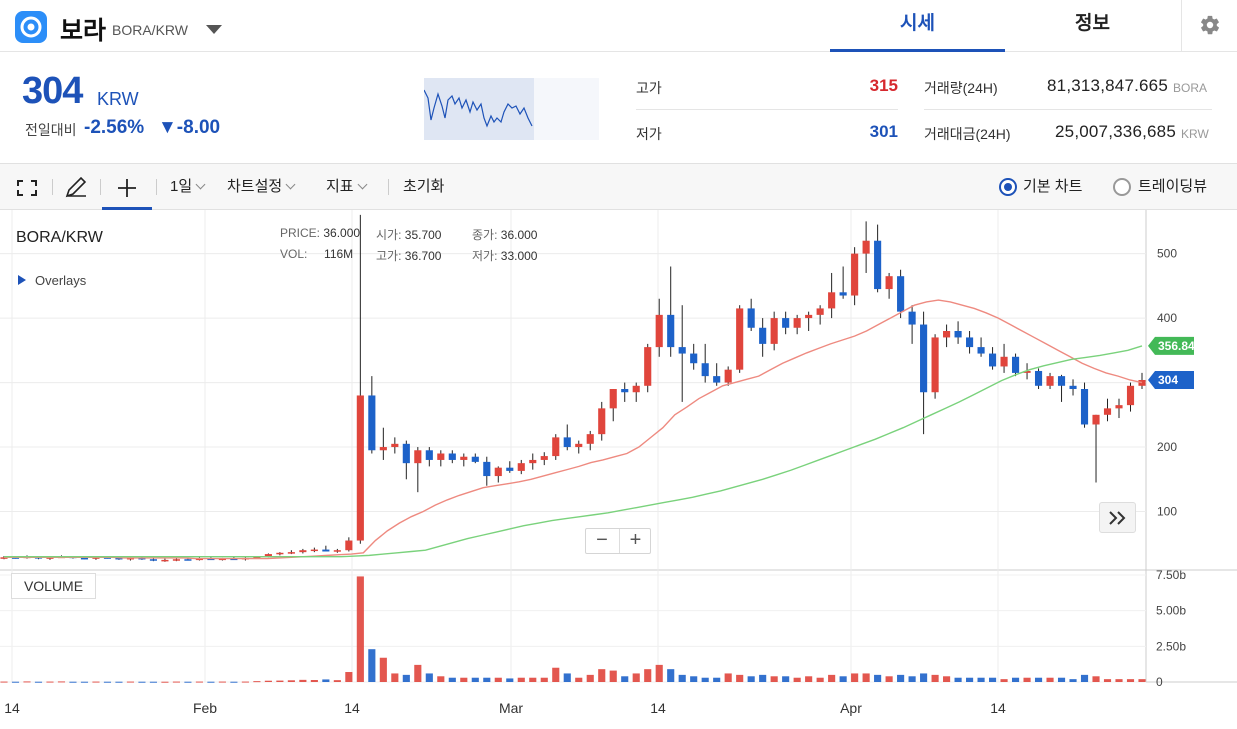  Describe the element at coordinates (1008, 187) in the screenshot. I see `basic-chart-radio` at that location.